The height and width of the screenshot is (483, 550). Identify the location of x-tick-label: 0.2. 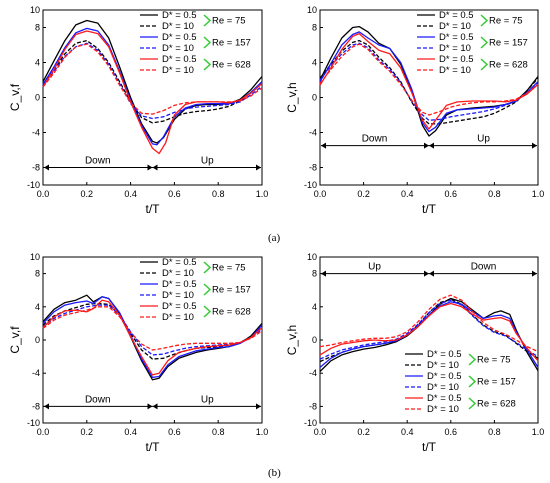
(87, 432).